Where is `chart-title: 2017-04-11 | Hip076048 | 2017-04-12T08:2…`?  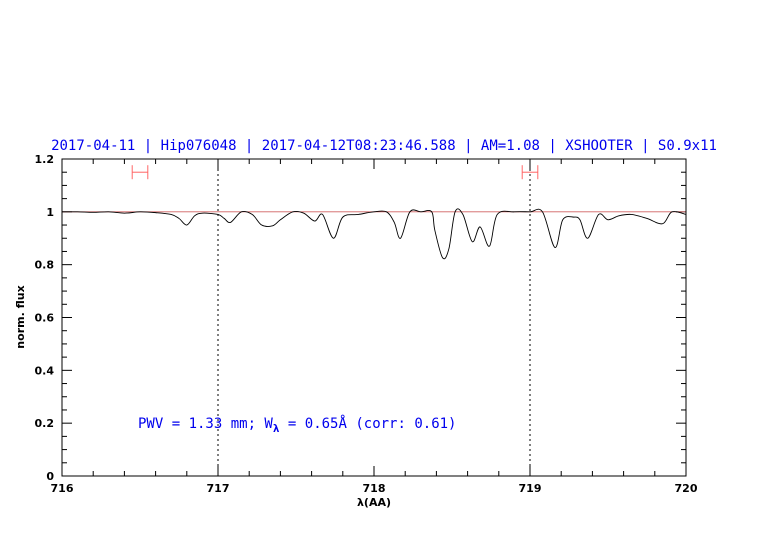
chart-title: 2017-04-11 | Hip076048 | 2017-04-12T08:2… is located at coordinates (384, 146).